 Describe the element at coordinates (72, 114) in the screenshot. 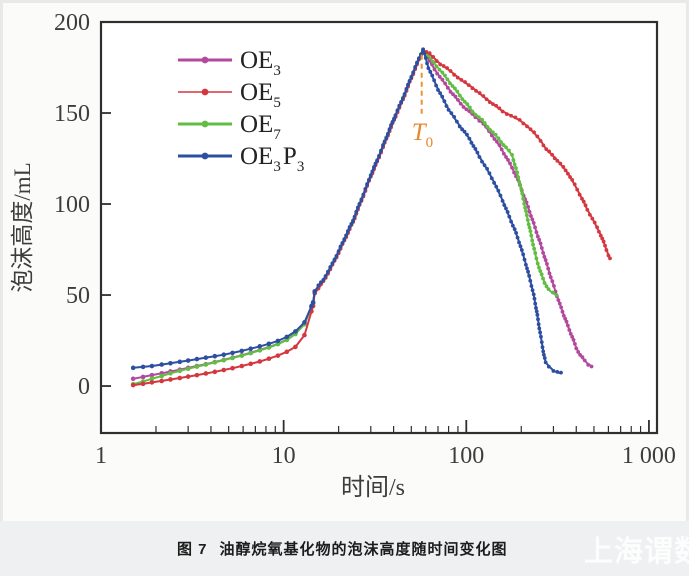

I see `svg-text: 150` at that location.